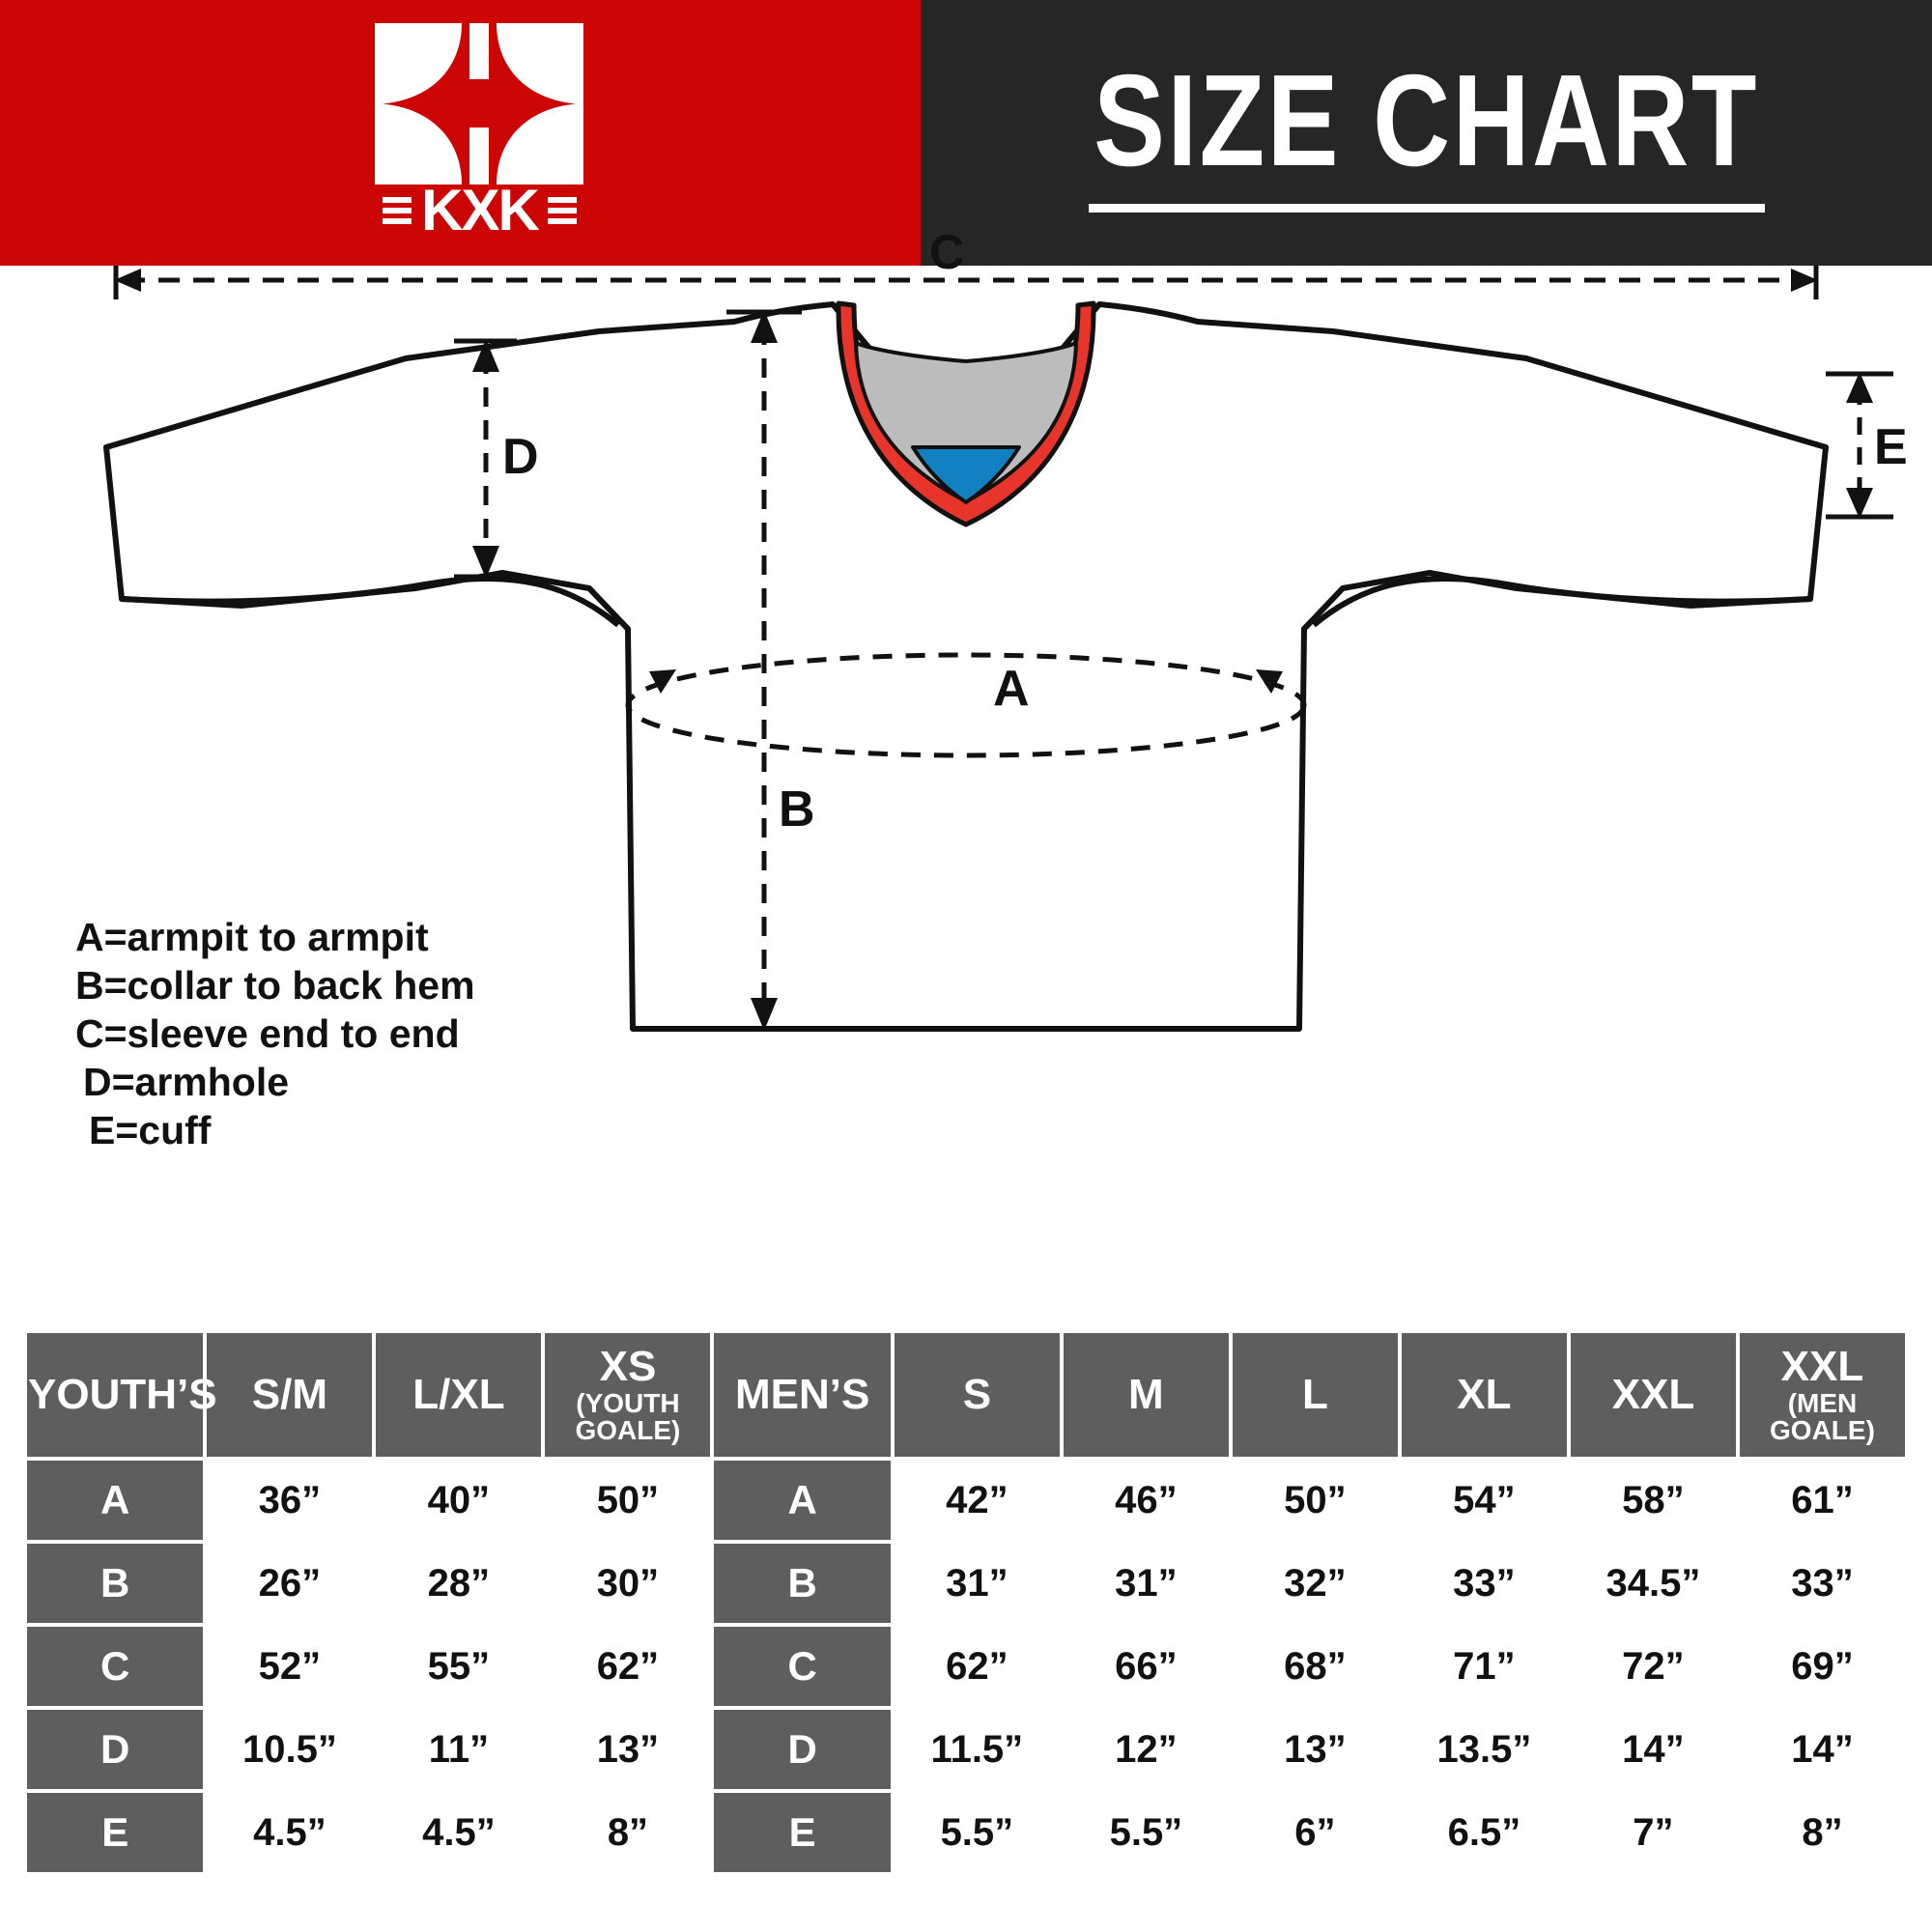 This screenshot has width=1932, height=1932. I want to click on row-label-youth-e: E, so click(115, 1832).